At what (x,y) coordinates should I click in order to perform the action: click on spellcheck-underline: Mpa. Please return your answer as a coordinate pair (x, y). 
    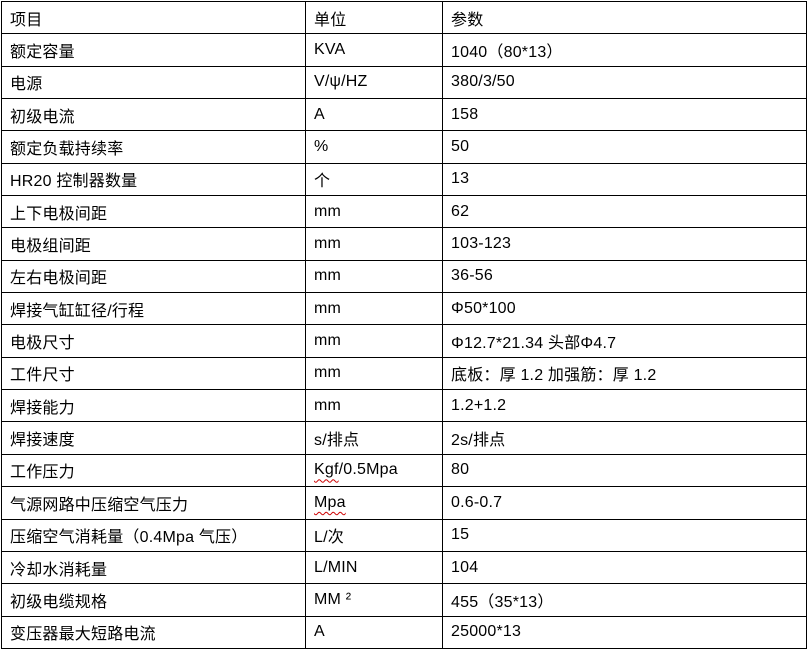
    Looking at the image, I should click on (330, 502).